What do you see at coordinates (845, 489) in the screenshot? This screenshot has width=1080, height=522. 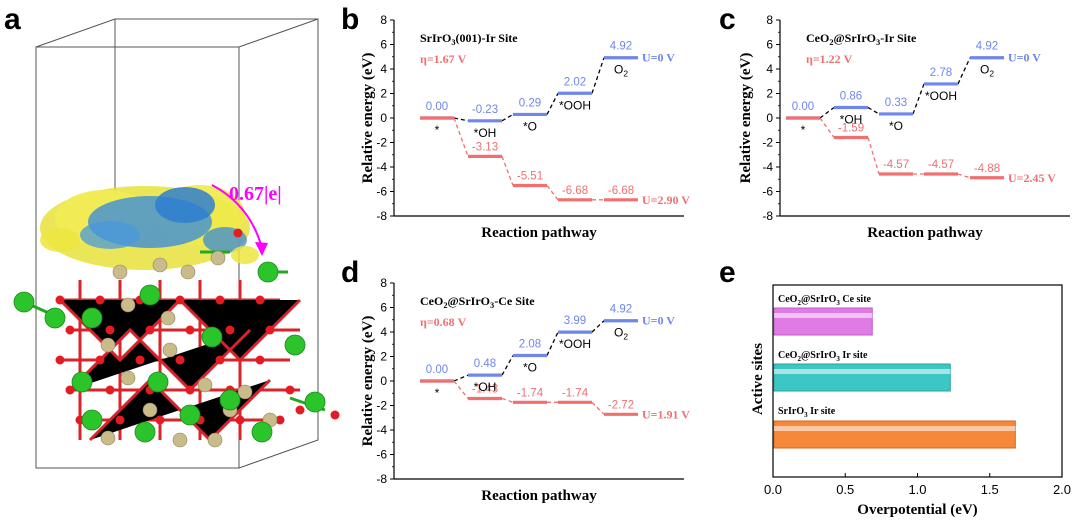 I see `x-tick-label: 0.5` at bounding box center [845, 489].